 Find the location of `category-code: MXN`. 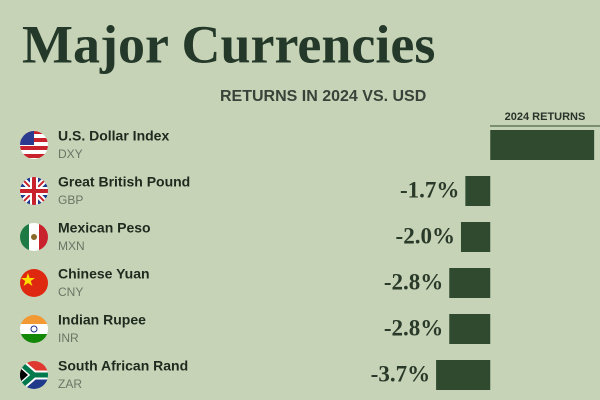

category-code: MXN is located at coordinates (71, 246).